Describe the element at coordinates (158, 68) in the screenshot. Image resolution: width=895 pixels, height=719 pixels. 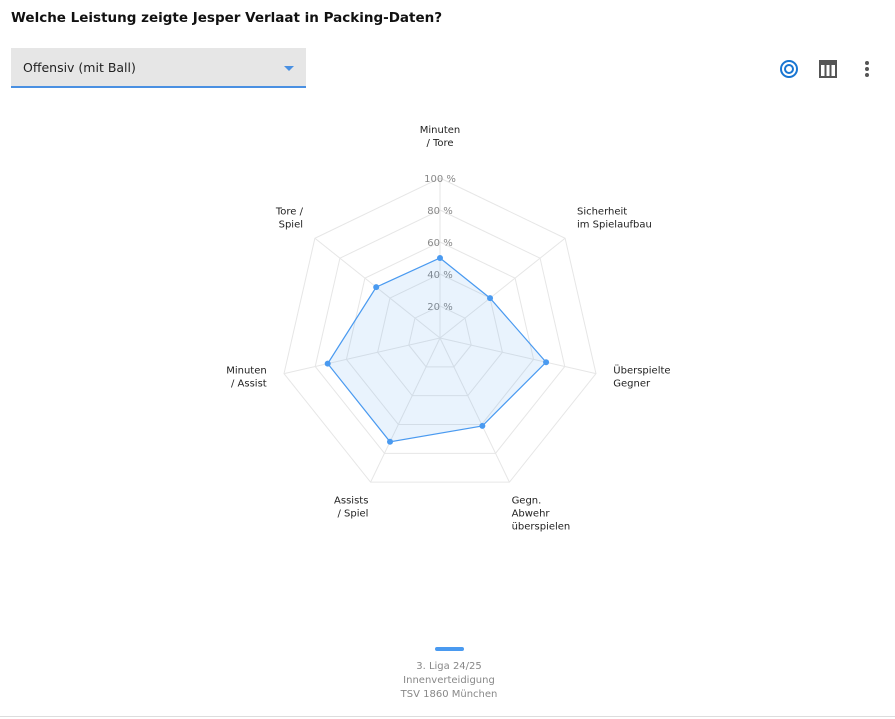
I see `dropdown: Offensiv (mit Ball)` at that location.